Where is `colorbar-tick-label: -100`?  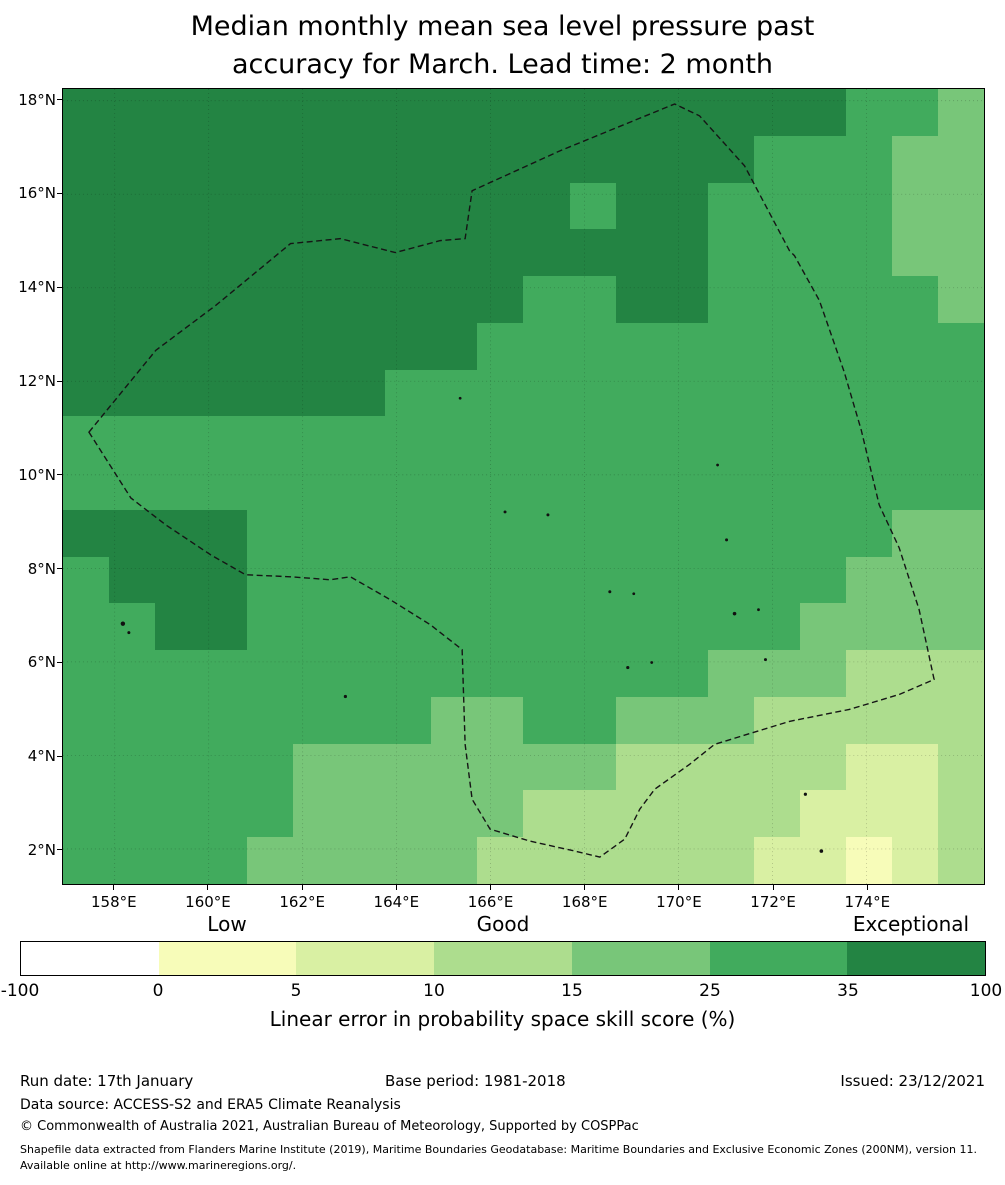 colorbar-tick-label: -100 is located at coordinates (20, 991).